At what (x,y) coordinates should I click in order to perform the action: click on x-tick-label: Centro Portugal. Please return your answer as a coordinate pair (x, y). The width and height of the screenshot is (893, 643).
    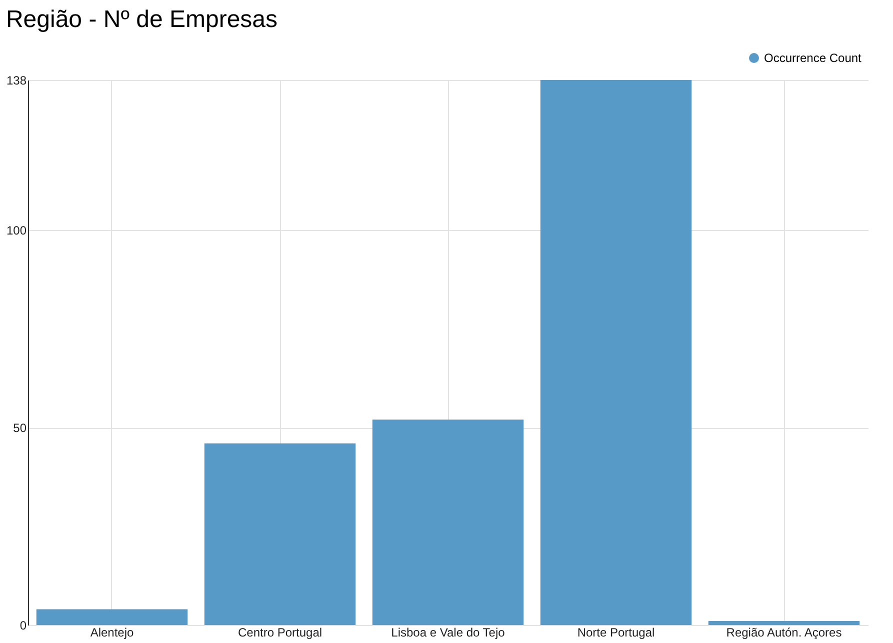
    Looking at the image, I should click on (280, 633).